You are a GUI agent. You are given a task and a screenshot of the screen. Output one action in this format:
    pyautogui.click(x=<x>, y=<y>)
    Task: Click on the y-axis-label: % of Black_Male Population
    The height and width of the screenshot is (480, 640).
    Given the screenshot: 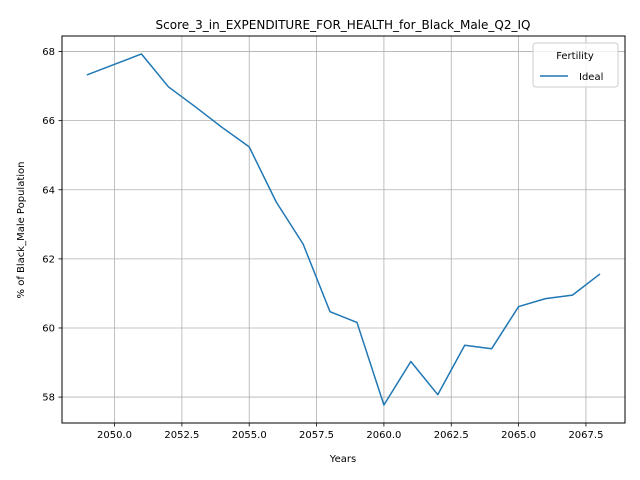 What is the action you would take?
    pyautogui.click(x=21, y=230)
    